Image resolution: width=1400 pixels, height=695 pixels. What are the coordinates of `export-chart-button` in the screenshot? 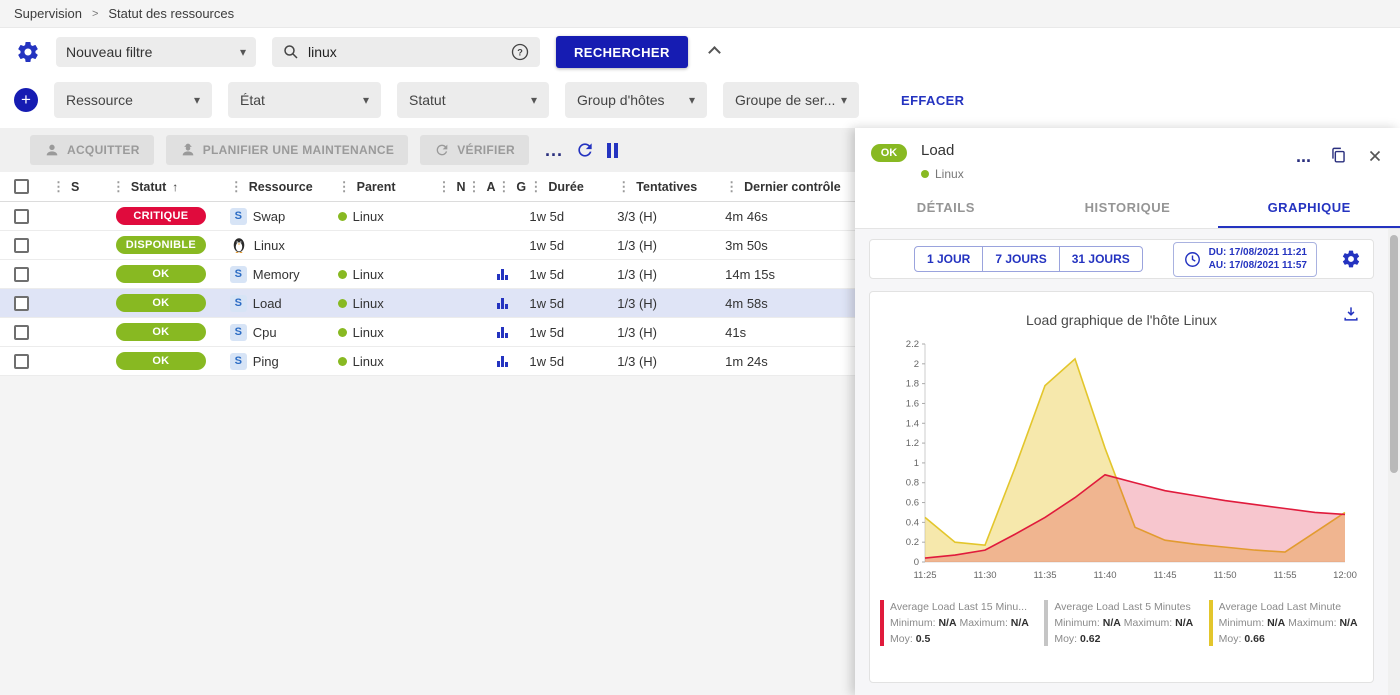 It's located at (1351, 314).